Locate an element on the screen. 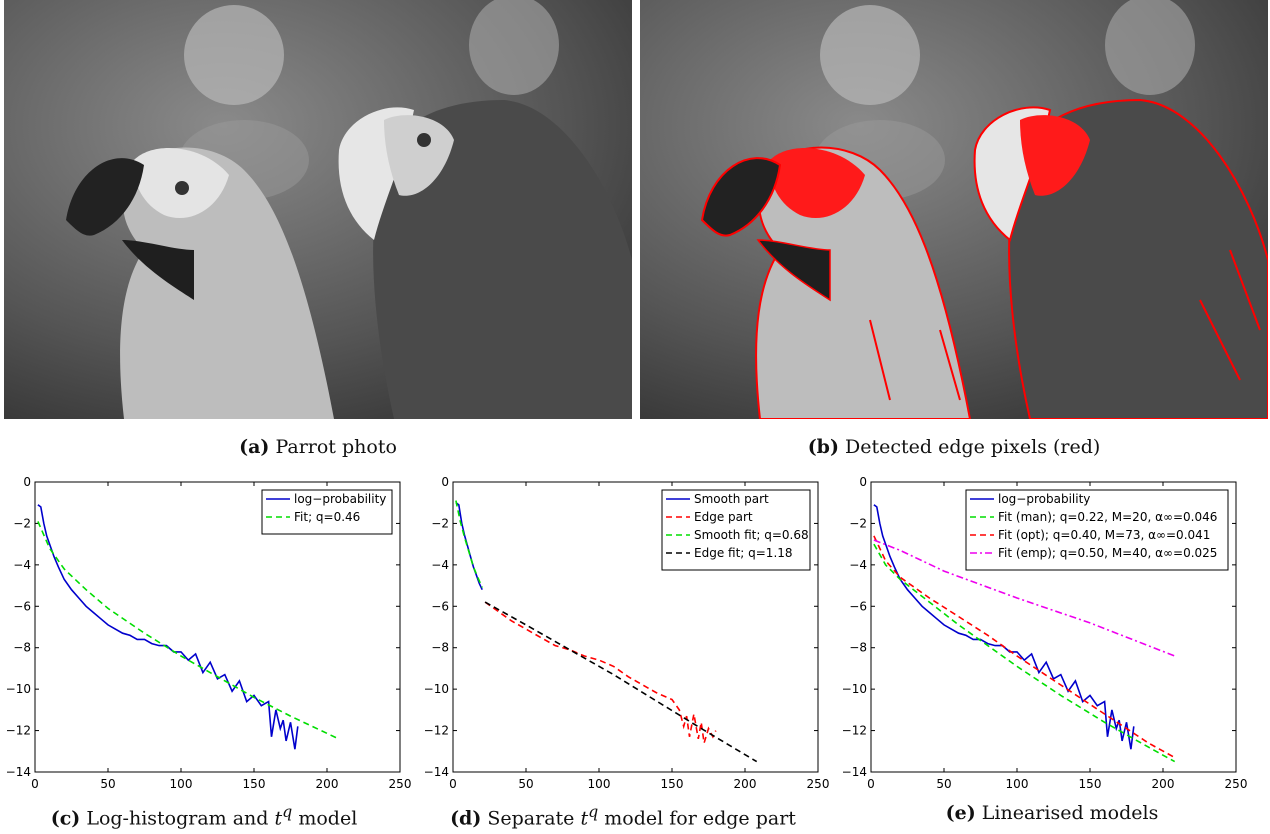 The width and height of the screenshot is (1270, 834). caption-b-text: Detected edge pixels (red) is located at coordinates (973, 447).